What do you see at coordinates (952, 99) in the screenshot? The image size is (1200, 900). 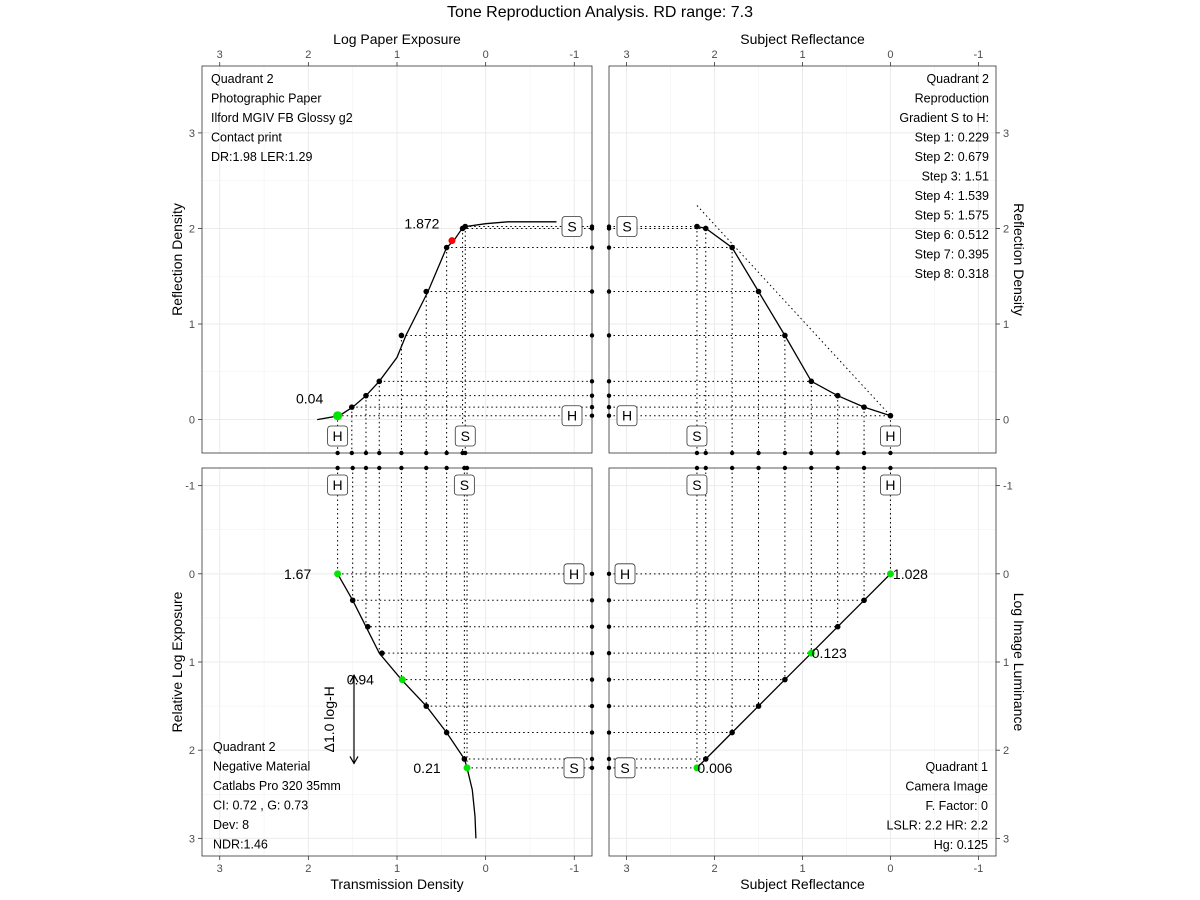 I see `info-line: Reproduction` at bounding box center [952, 99].